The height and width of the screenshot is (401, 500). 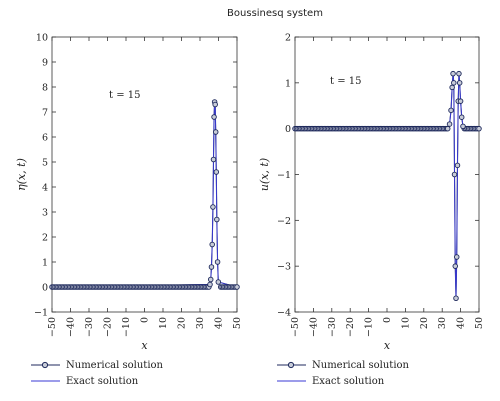 I want to click on left-ytick-label: 9, so click(x=45, y=63).